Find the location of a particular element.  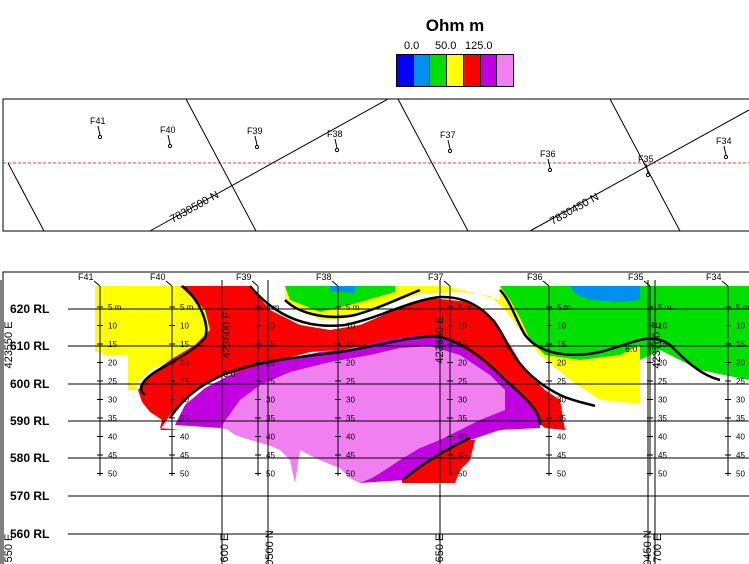

plan-station-label: F37 is located at coordinates (448, 135).